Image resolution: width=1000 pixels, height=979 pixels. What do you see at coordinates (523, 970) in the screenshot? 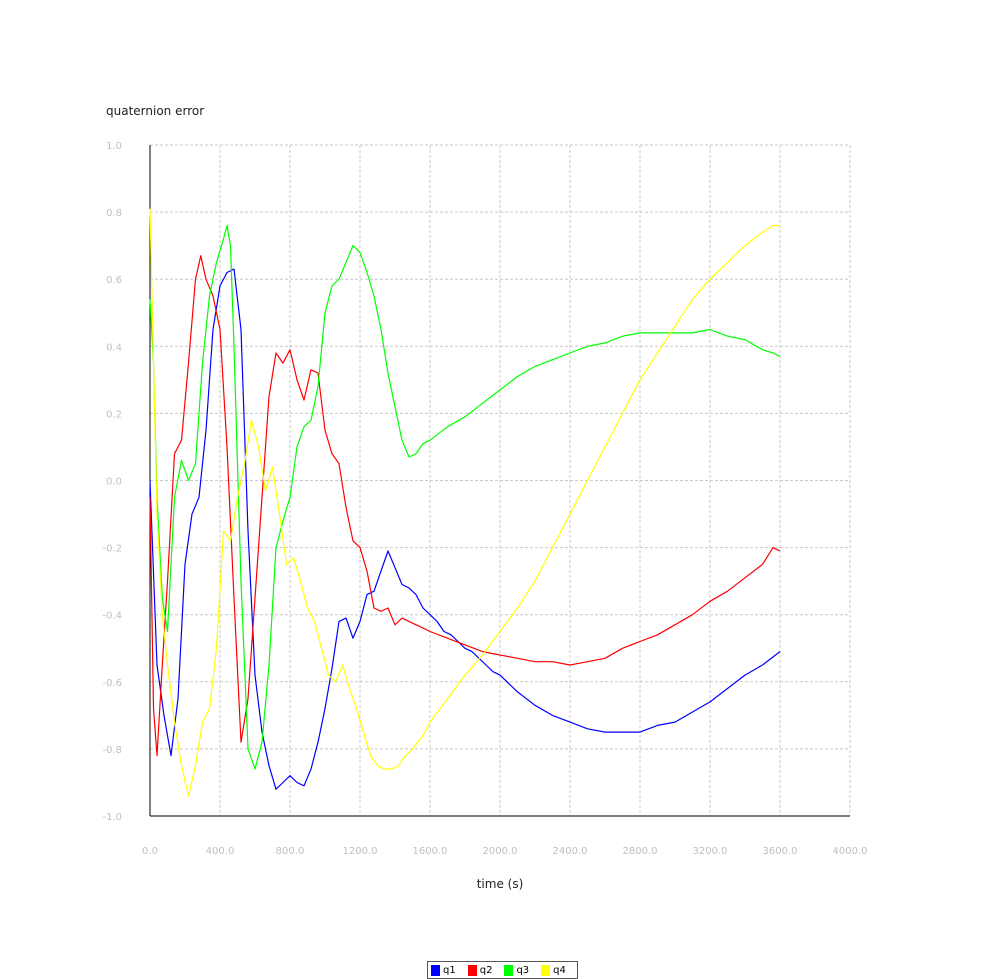
I see `legend-label-q3: q3` at bounding box center [523, 970].